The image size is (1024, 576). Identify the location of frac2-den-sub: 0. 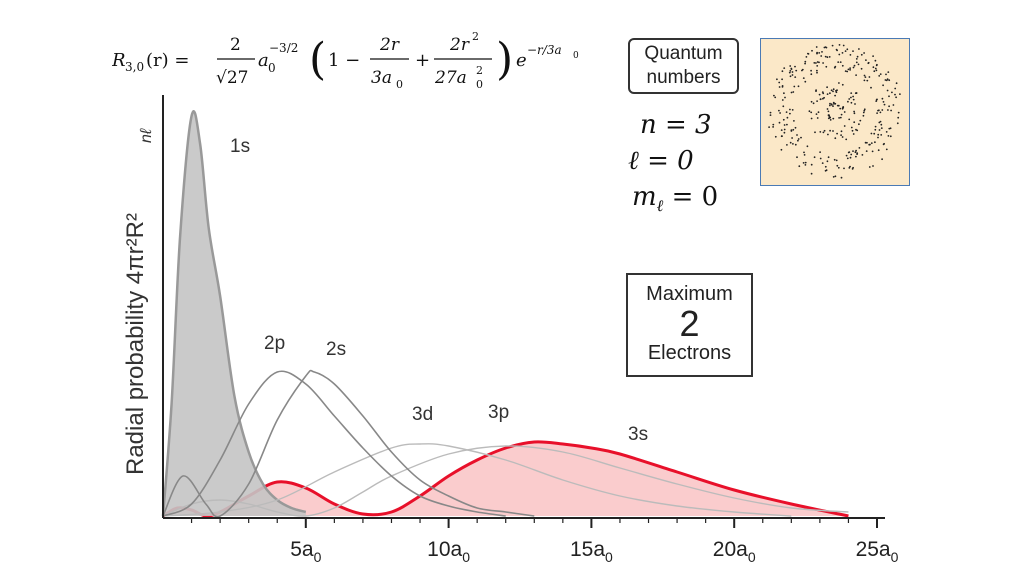
(399, 84).